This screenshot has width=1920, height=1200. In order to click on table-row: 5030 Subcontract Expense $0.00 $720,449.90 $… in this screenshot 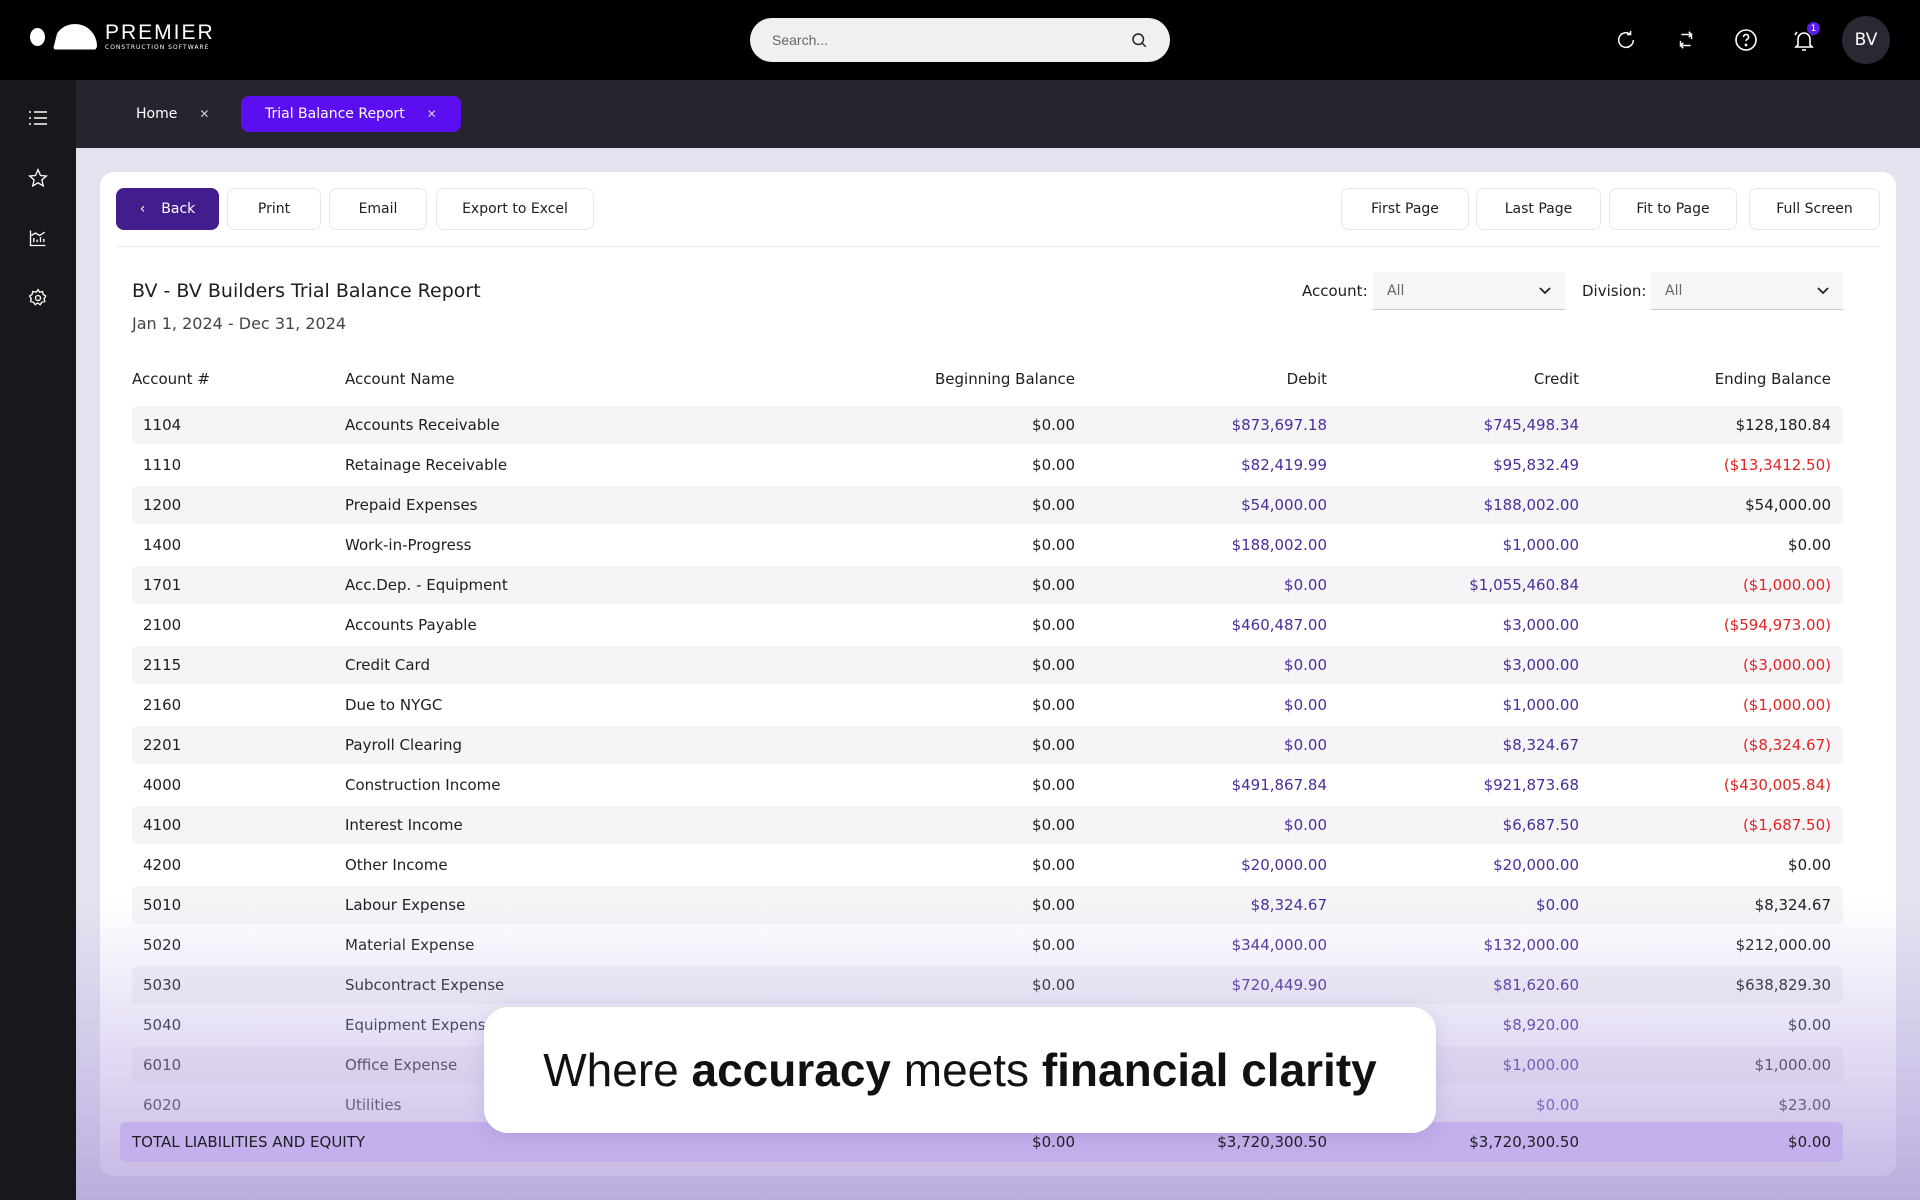, I will do `click(987, 985)`.